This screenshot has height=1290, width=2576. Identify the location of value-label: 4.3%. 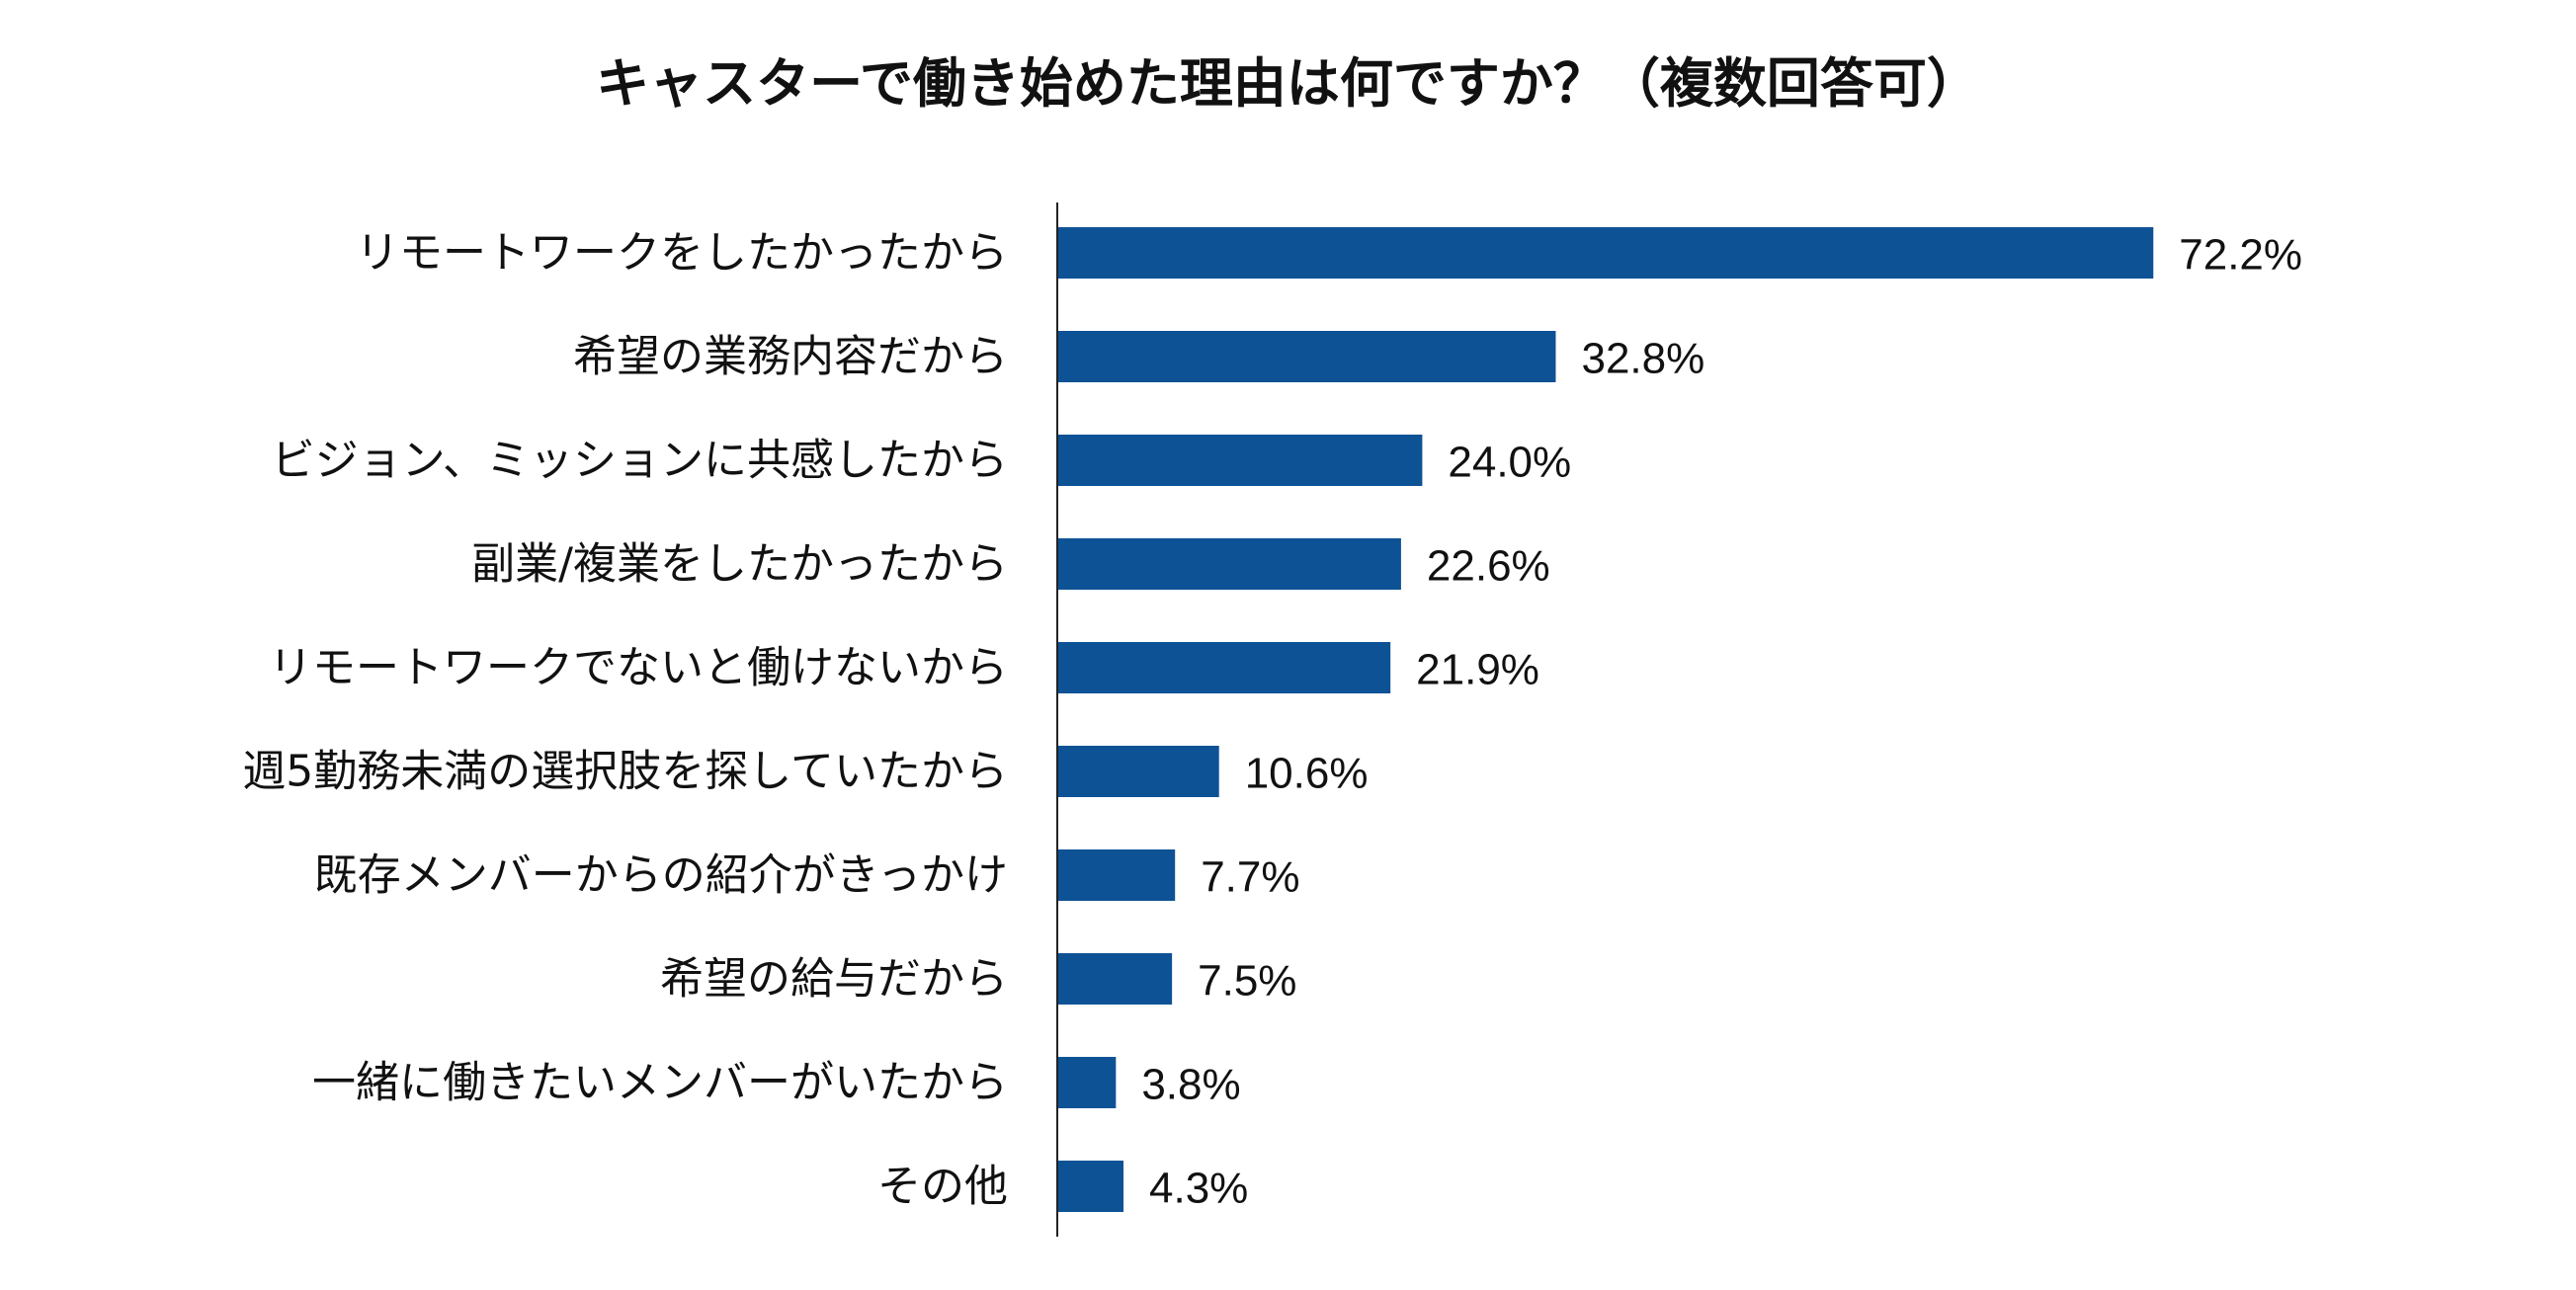
(1198, 1189).